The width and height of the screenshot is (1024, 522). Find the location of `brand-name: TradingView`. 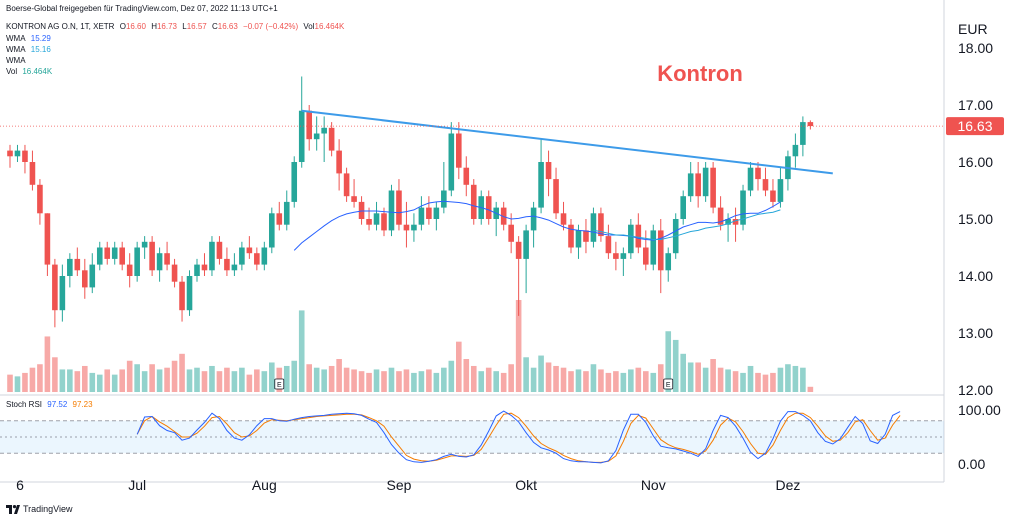

brand-name: TradingView is located at coordinates (48, 509).